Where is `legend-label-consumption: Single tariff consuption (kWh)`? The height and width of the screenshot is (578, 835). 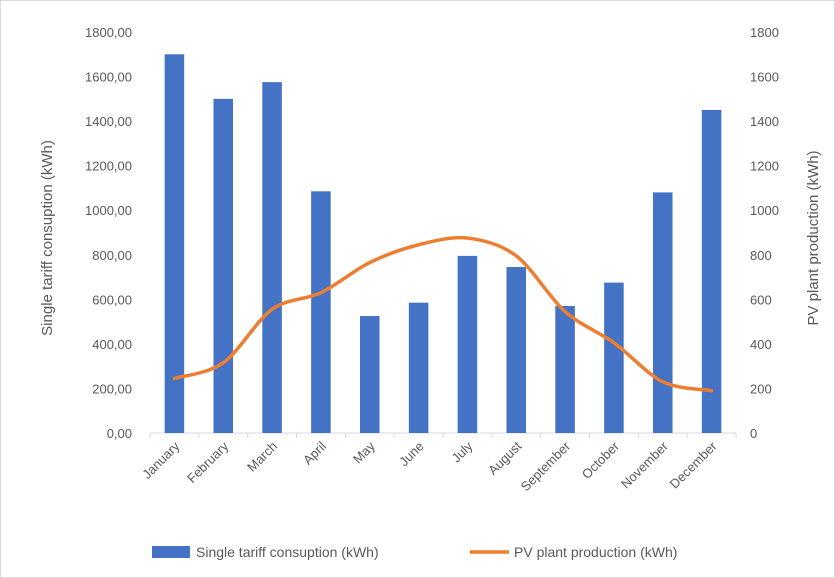 legend-label-consumption: Single tariff consuption (kWh) is located at coordinates (287, 552).